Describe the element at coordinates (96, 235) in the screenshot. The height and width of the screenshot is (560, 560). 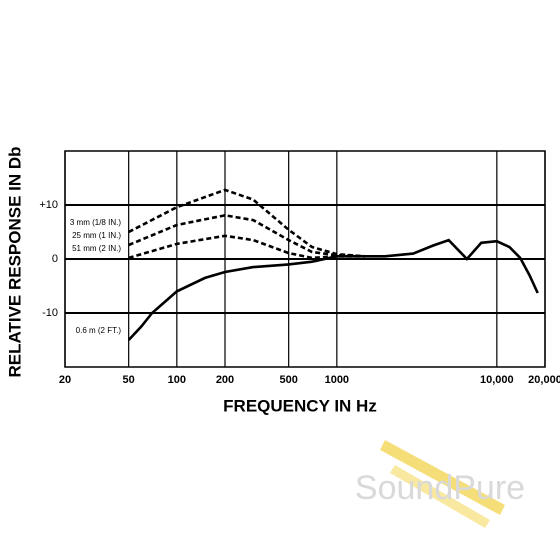
I see `legend-label: 25 mm (1 IN.)` at that location.